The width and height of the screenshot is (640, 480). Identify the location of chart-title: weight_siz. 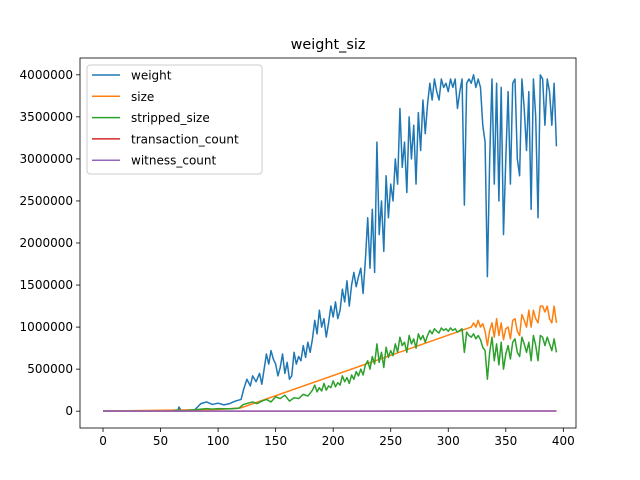
(328, 45).